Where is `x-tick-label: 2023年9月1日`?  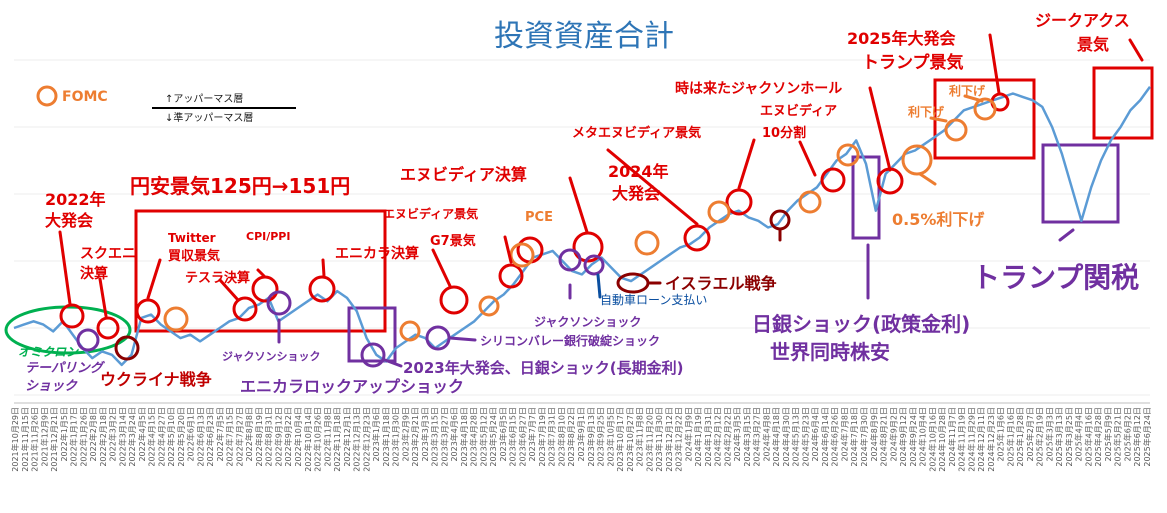 x-tick-label: 2023年9月1日 is located at coordinates (581, 434).